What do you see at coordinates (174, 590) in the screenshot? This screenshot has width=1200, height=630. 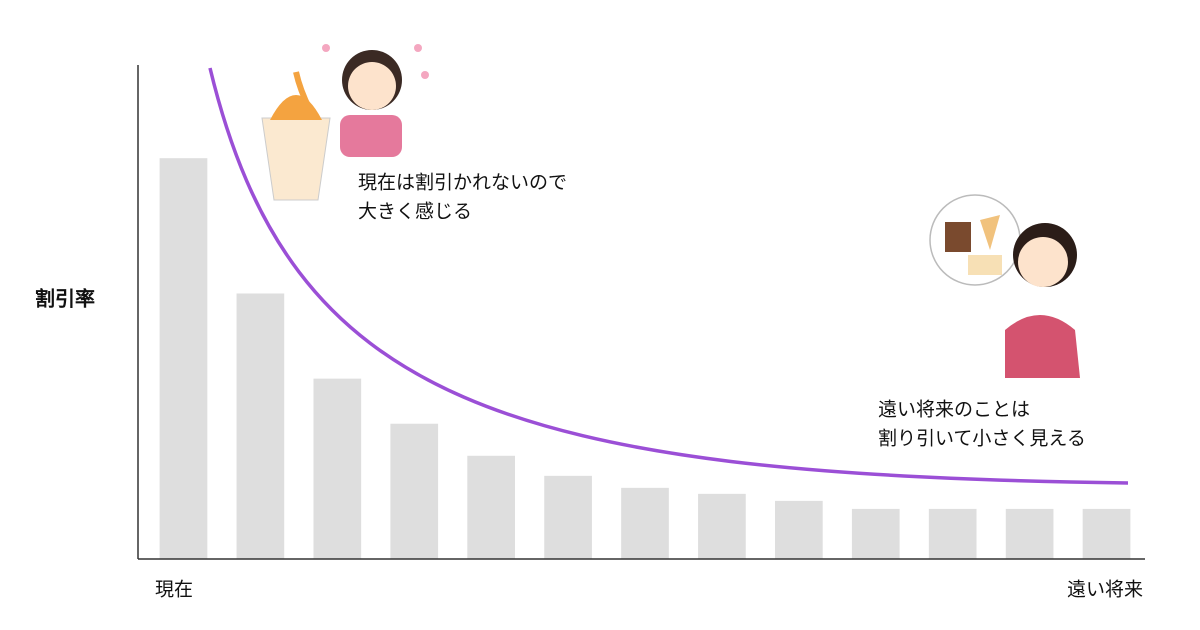 I see `x-tick-label: 現在` at bounding box center [174, 590].